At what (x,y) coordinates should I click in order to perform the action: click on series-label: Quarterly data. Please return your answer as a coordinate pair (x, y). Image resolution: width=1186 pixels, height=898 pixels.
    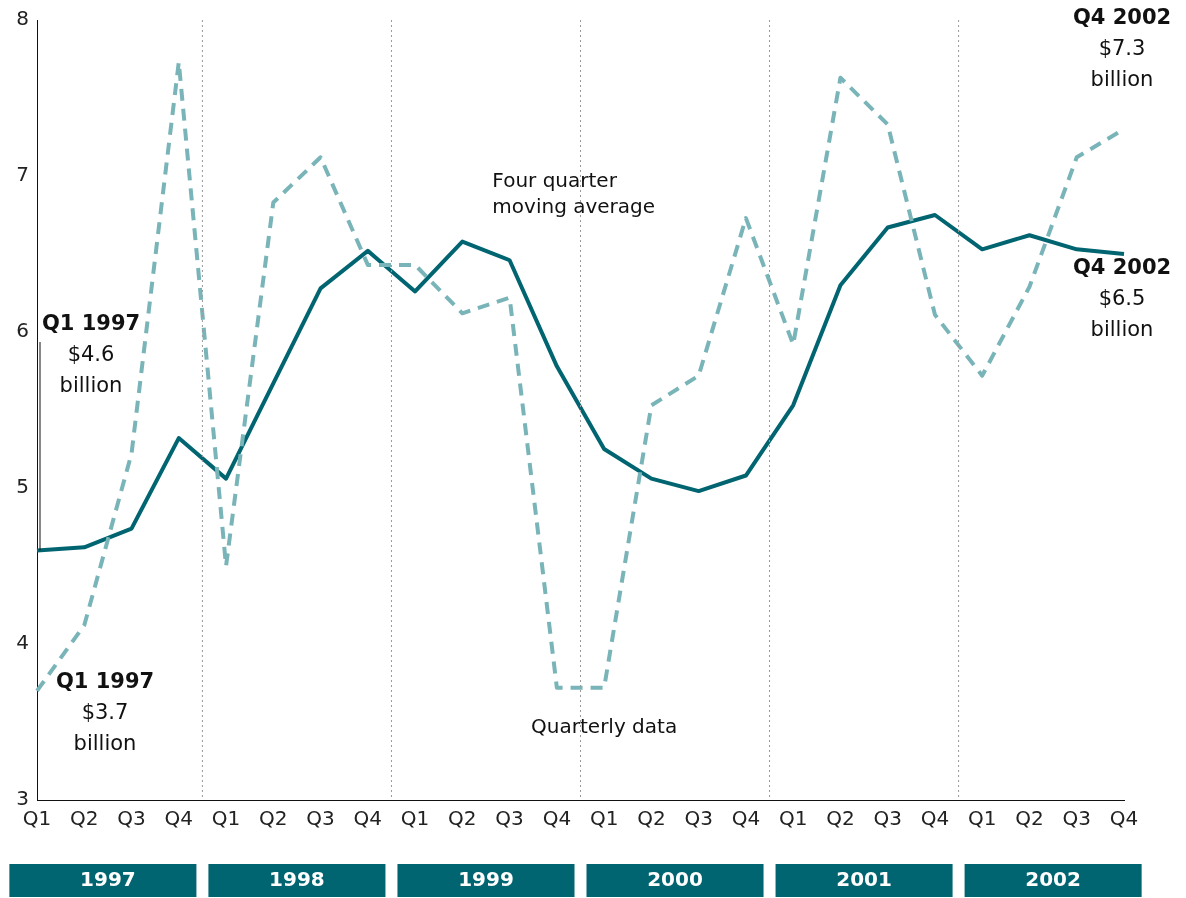
    Looking at the image, I should click on (604, 725).